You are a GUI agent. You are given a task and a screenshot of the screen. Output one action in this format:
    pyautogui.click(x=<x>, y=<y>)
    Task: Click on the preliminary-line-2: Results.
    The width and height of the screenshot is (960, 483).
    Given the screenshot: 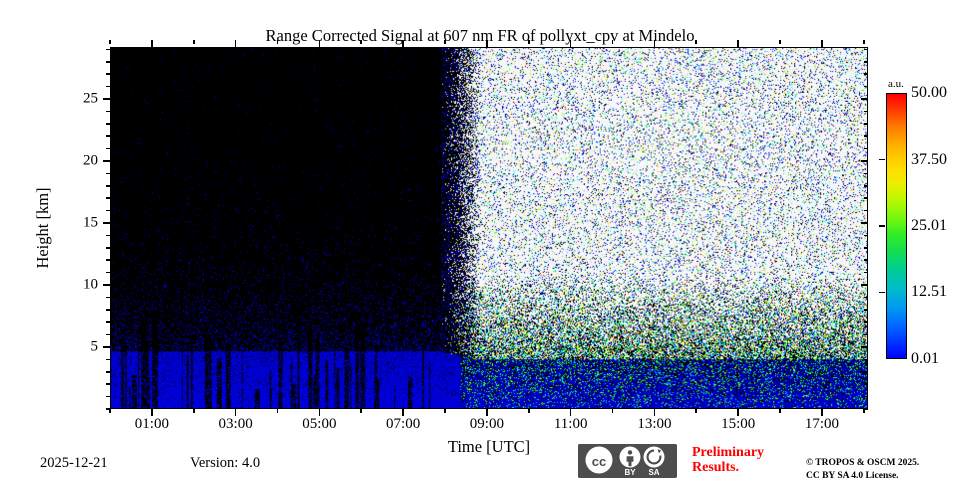 What is the action you would take?
    pyautogui.click(x=716, y=467)
    